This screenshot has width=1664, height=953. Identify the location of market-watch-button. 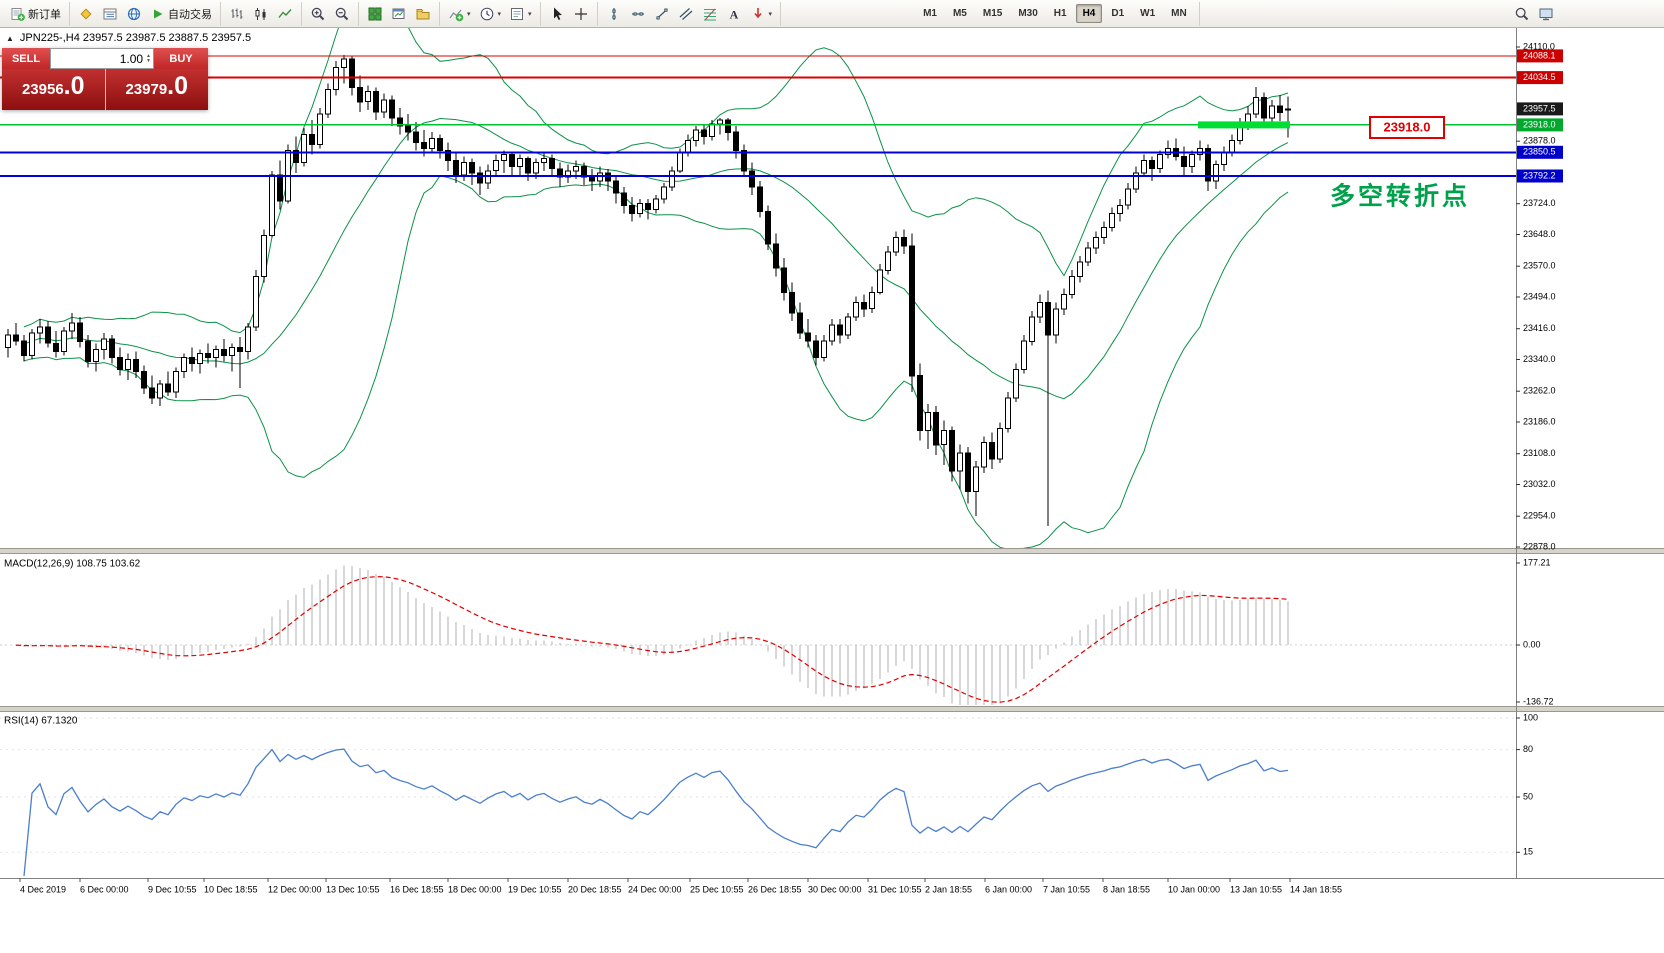
(110, 14).